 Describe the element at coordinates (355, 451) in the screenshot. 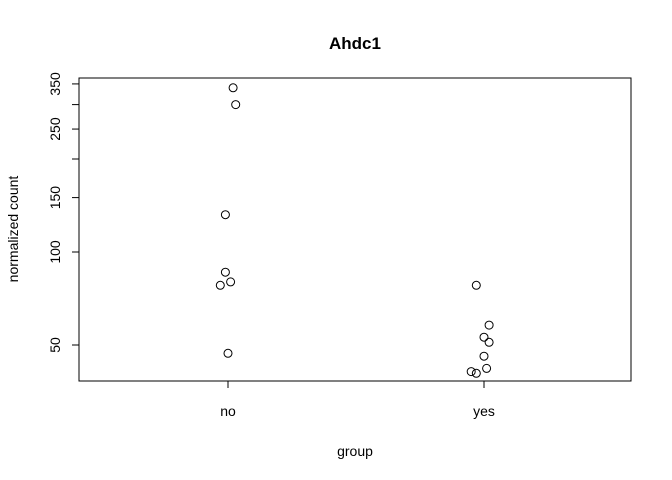

I see `x-axis-label: group` at that location.